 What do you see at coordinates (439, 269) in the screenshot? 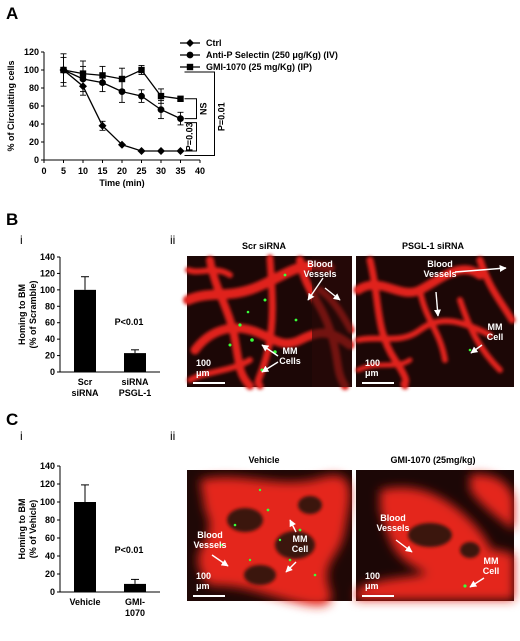
I see `micro-label-b2-vessels: Blood Vessels` at bounding box center [439, 269].